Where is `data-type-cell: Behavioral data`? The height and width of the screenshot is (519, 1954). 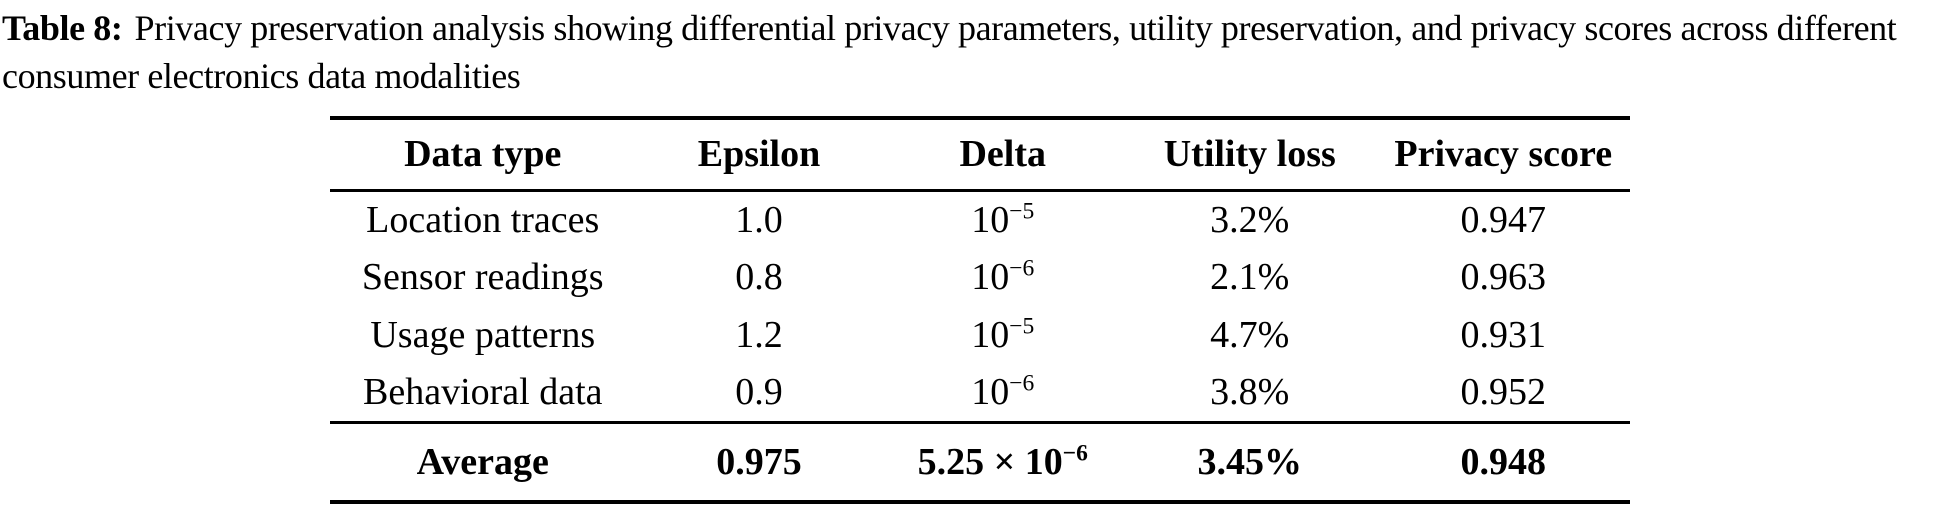
data-type-cell: Behavioral data is located at coordinates (482, 392).